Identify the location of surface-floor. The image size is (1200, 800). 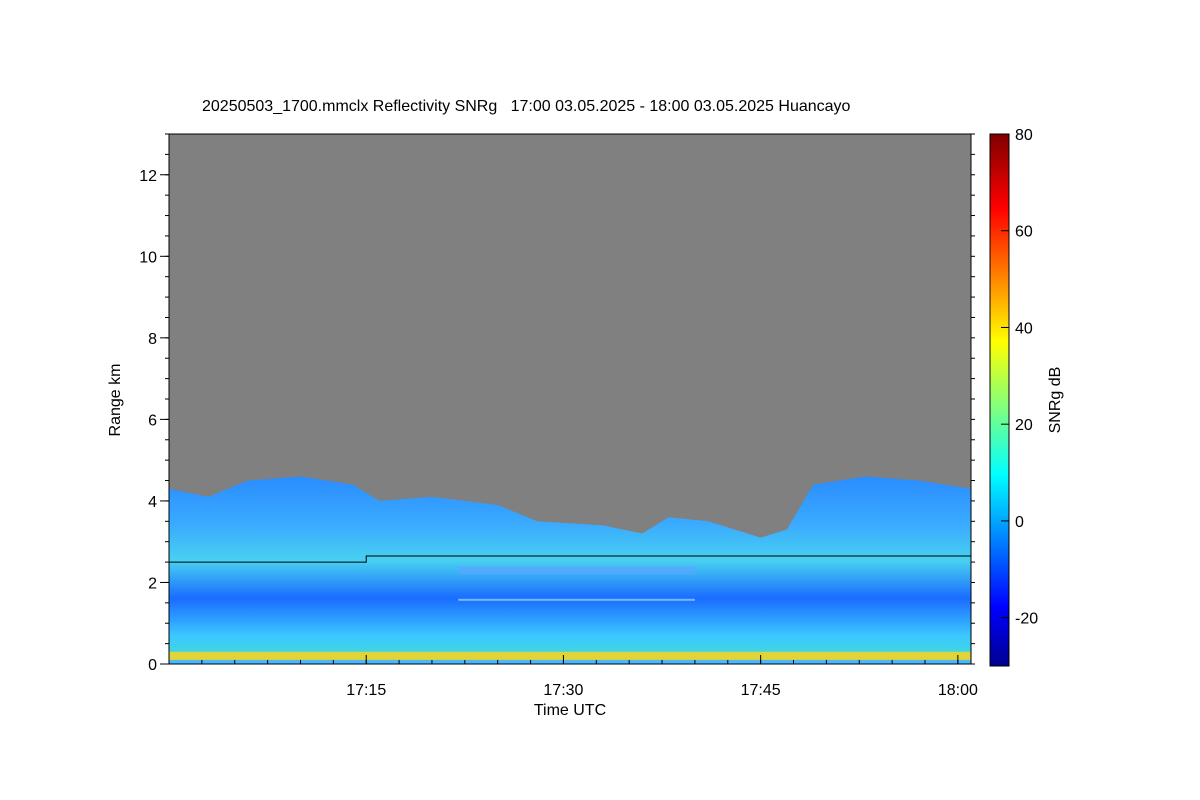
(570, 661).